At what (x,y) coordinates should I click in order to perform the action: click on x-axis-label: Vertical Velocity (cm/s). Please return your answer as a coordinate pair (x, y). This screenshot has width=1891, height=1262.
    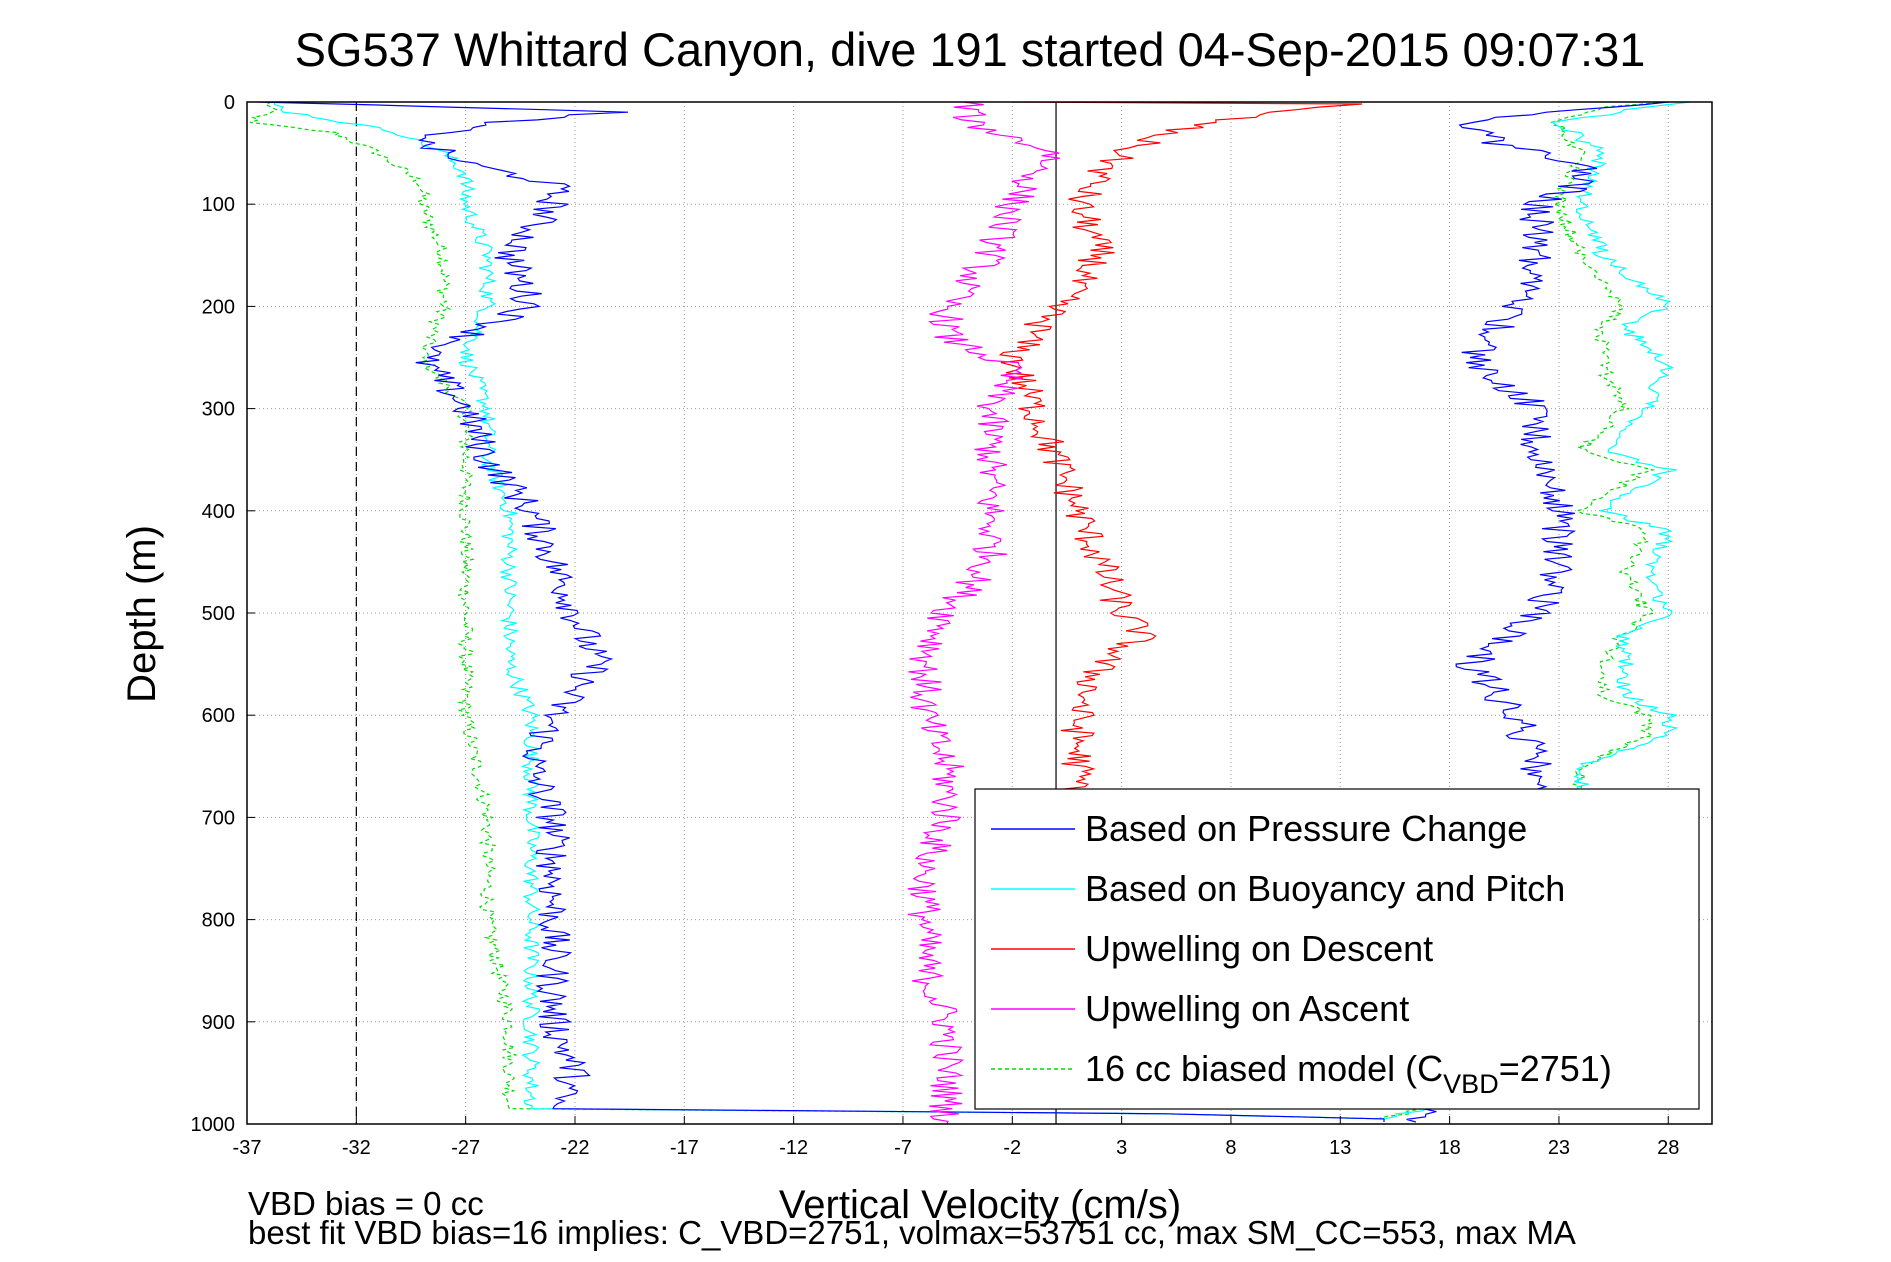
    Looking at the image, I should click on (980, 1205).